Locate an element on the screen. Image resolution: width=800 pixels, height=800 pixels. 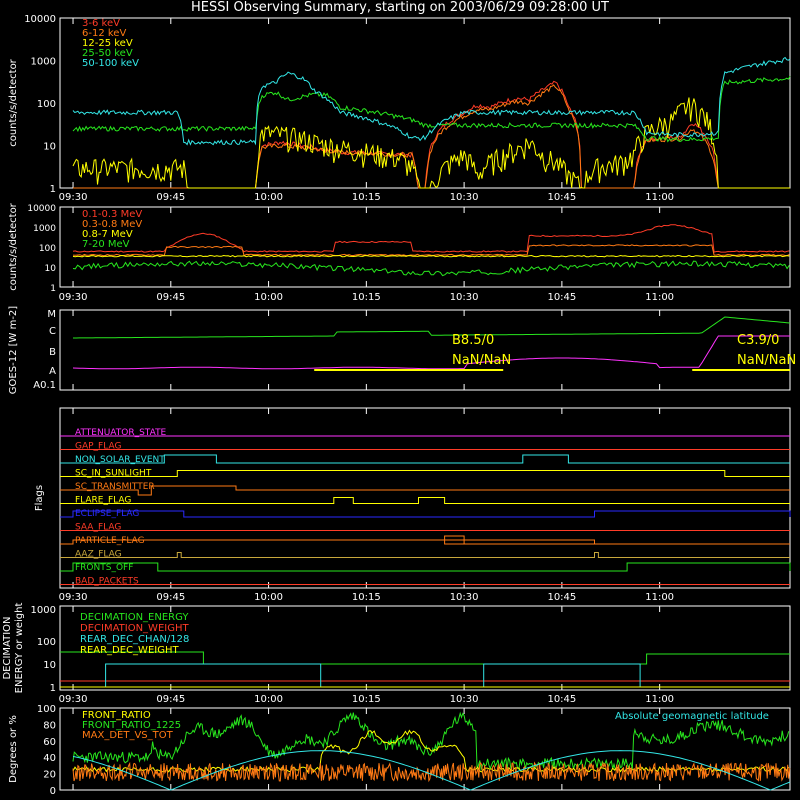
bgo-ylabel: counts/s/detector is located at coordinates (13, 246).